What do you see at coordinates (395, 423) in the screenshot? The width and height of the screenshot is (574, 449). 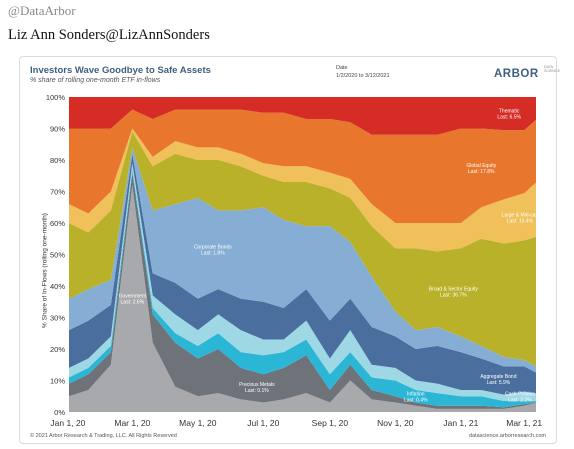 I see `x-tick-label: Nov 1, 20` at bounding box center [395, 423].